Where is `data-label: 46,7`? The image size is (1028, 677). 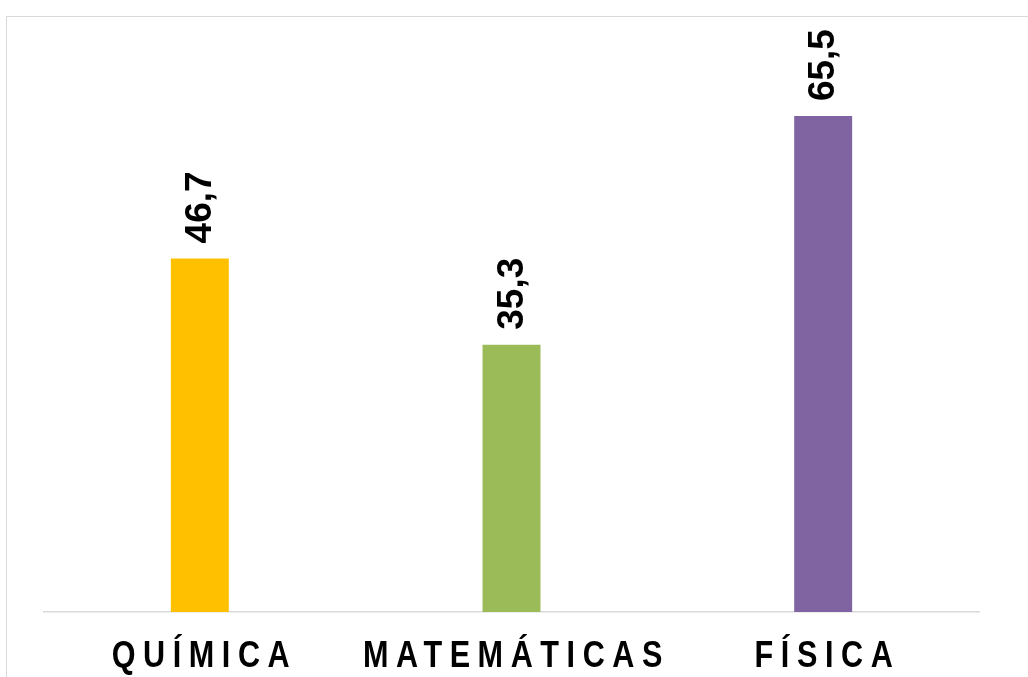 data-label: 46,7 is located at coordinates (199, 207).